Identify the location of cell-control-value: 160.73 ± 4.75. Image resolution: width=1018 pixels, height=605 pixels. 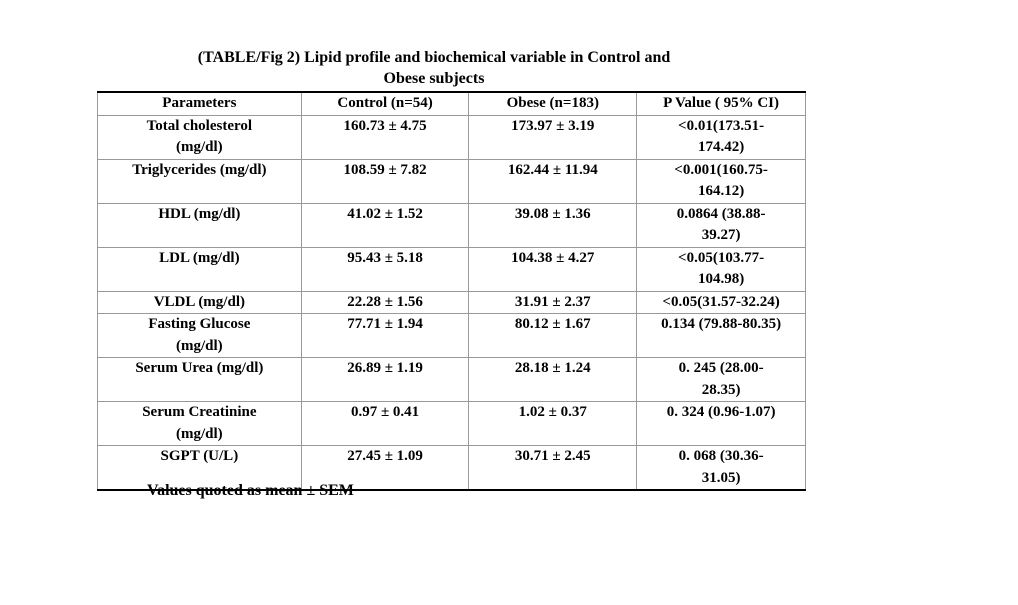
(385, 137).